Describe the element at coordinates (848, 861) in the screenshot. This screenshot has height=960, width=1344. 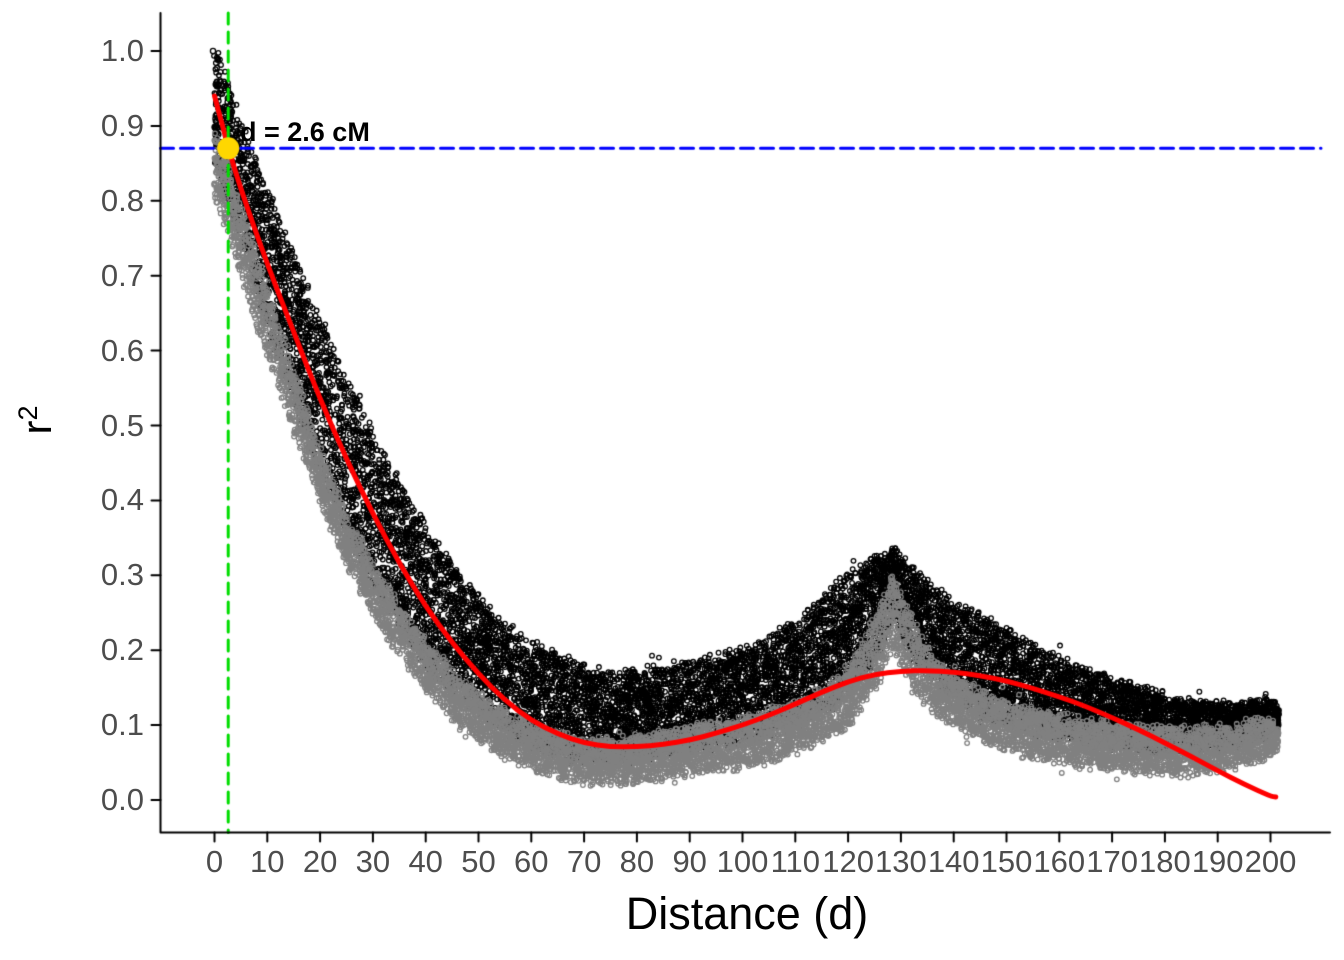
I see `x-tick-label: 120` at that location.